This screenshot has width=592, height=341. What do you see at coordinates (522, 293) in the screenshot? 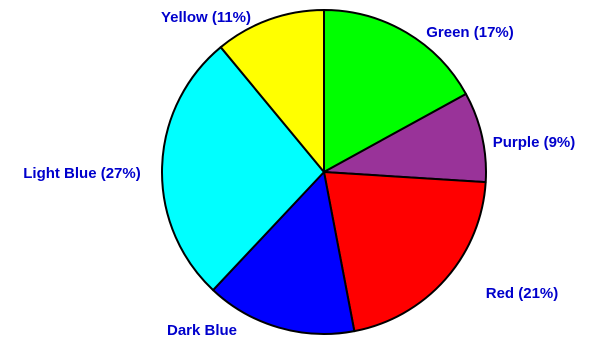
I see `label-red: Red (21%)` at bounding box center [522, 293].